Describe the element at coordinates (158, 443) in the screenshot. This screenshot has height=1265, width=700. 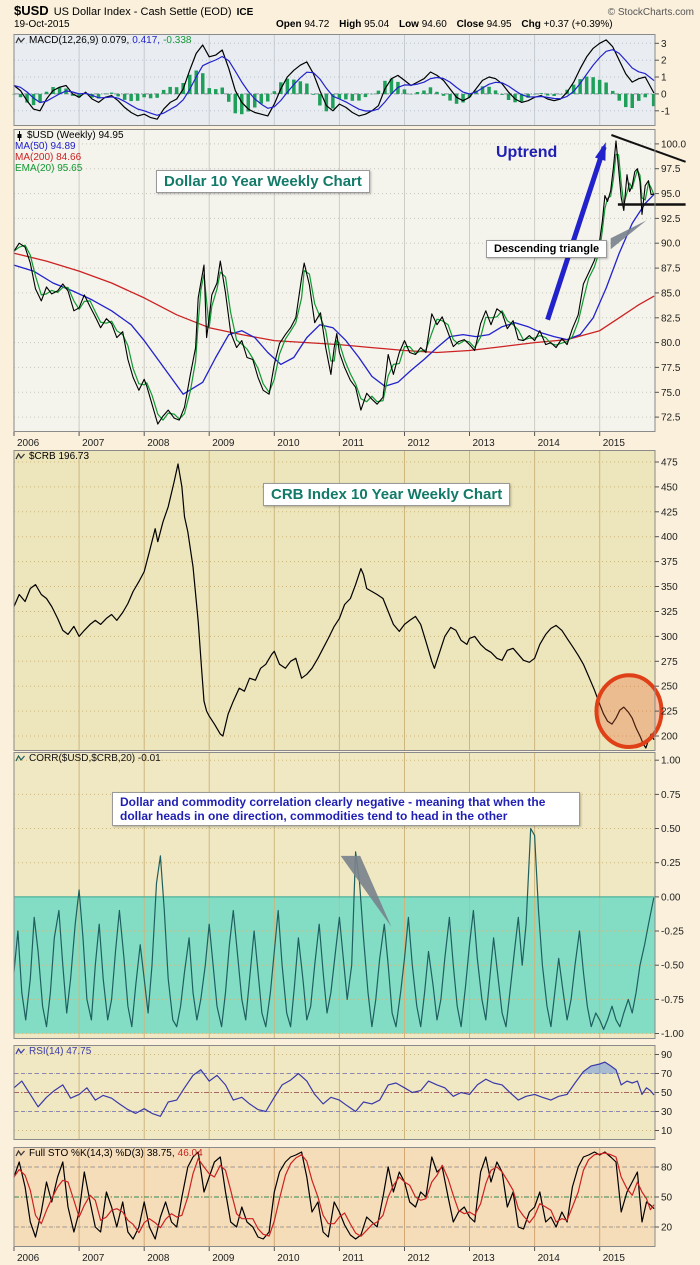
I see `svg-text: 2008` at that location.